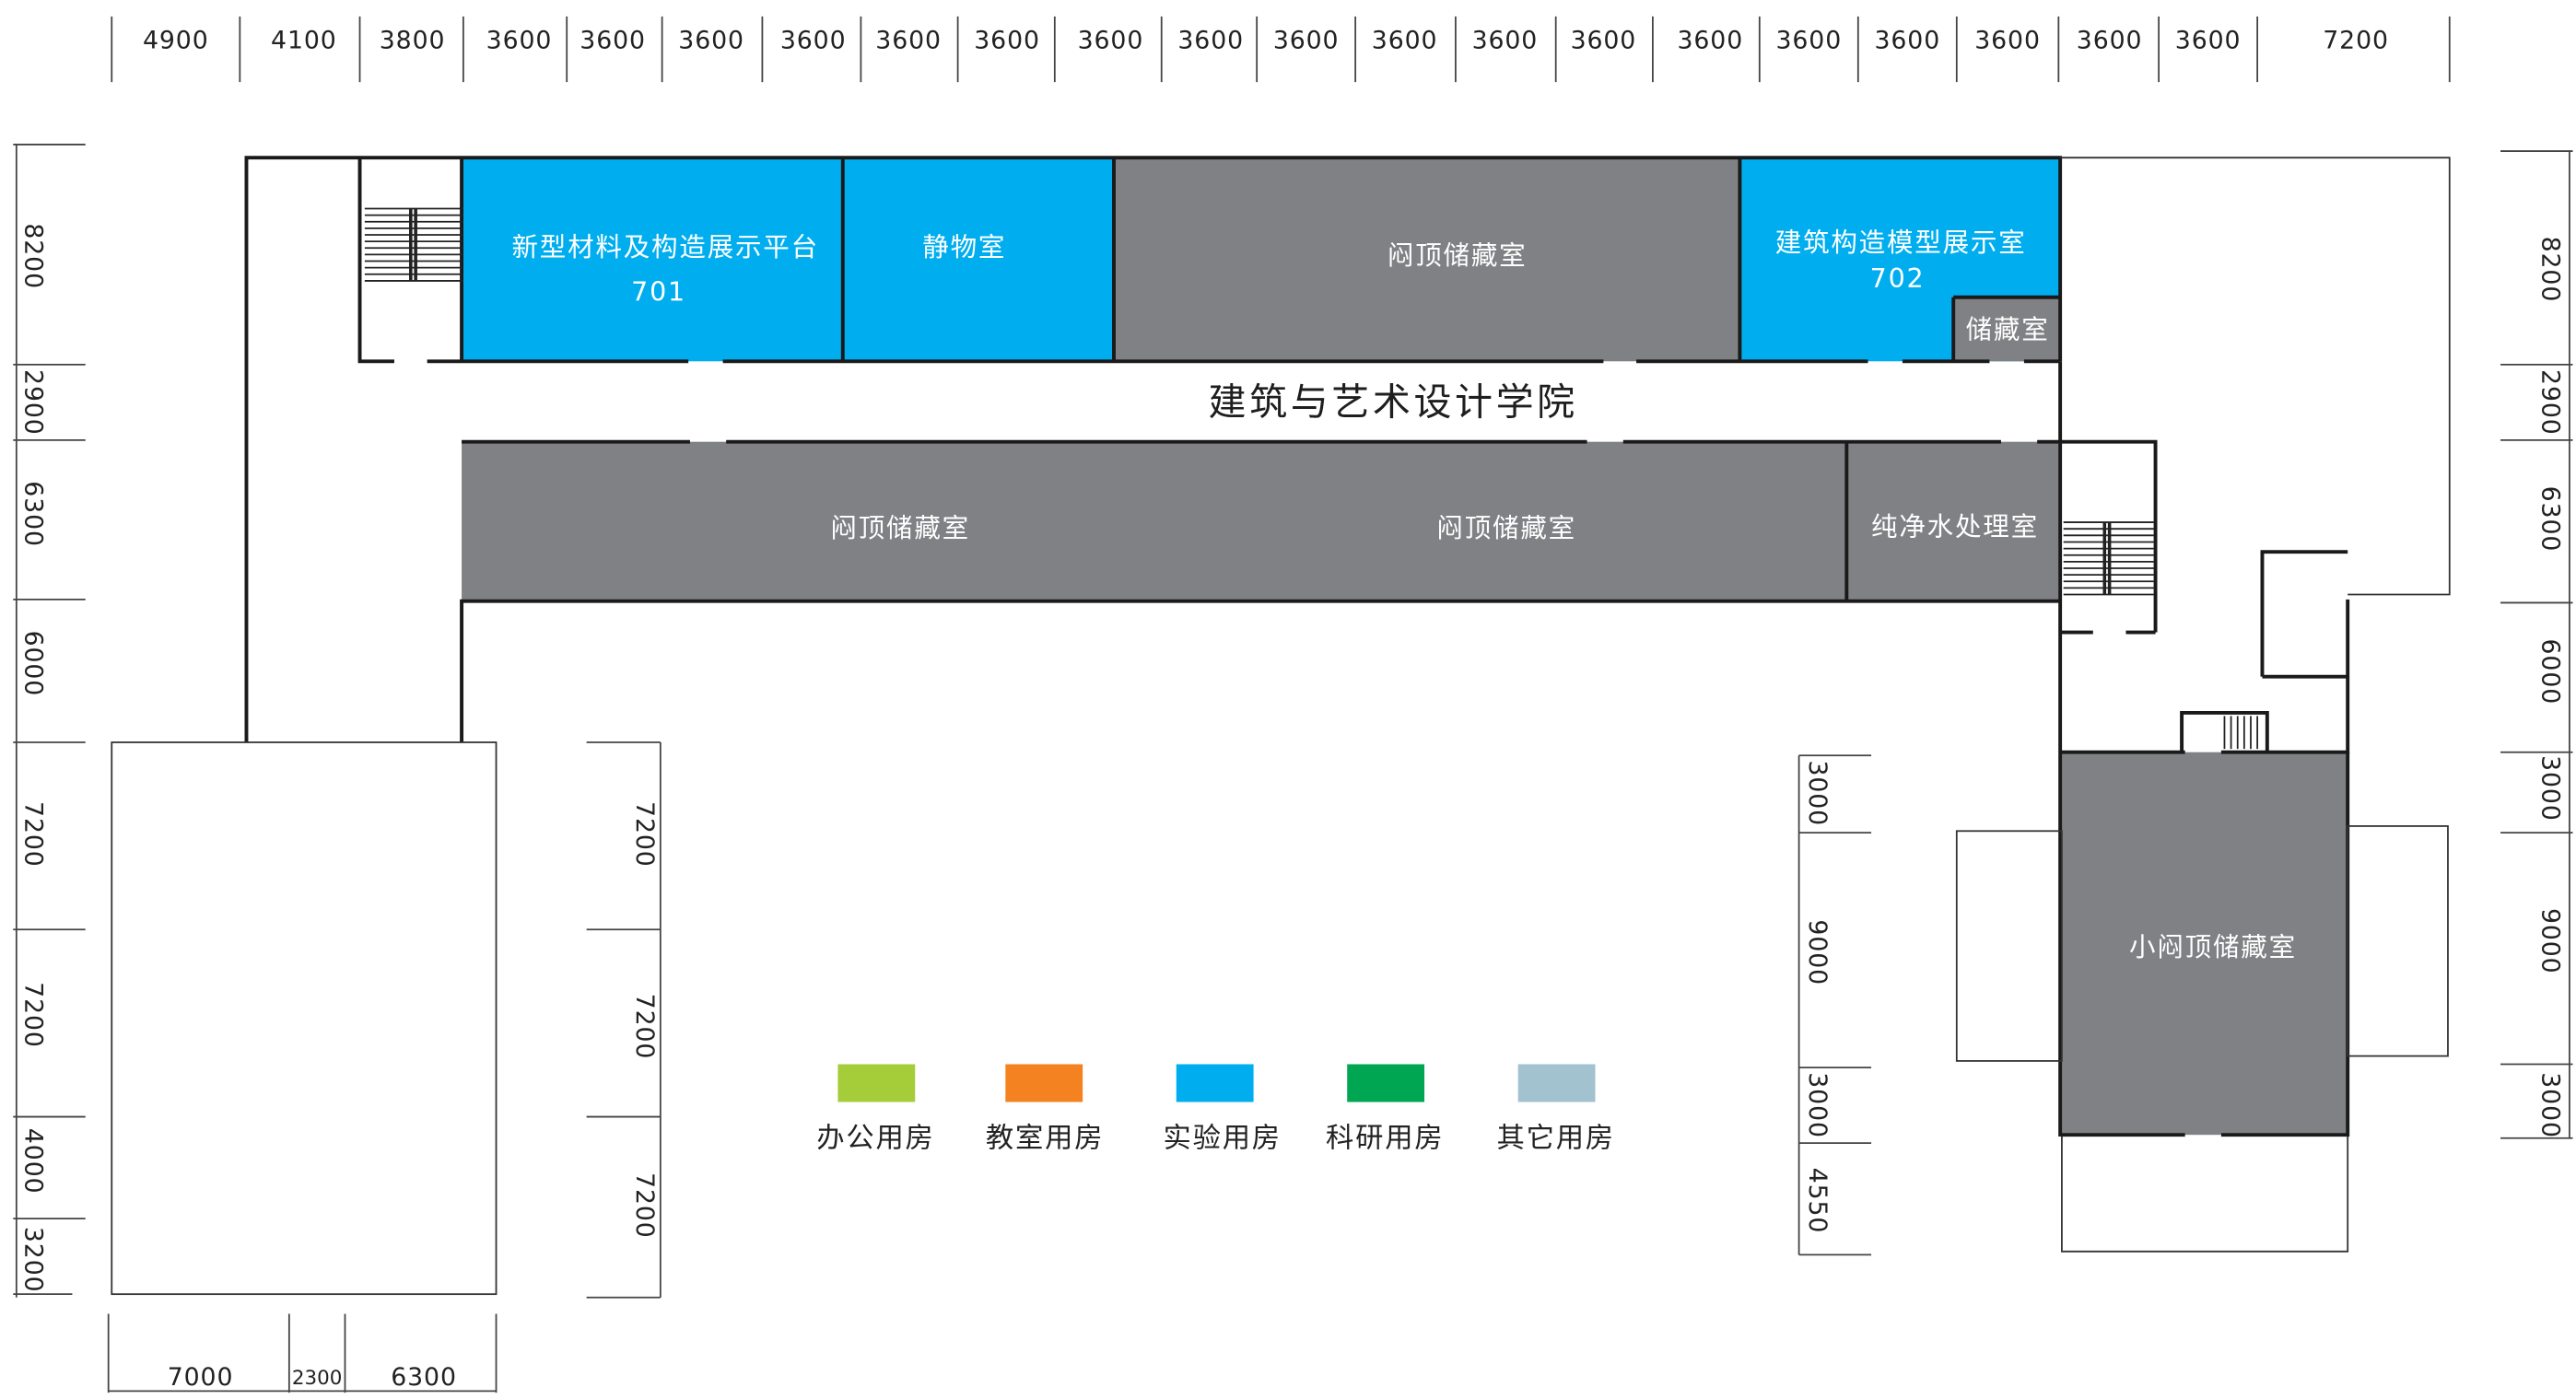 The width and height of the screenshot is (2576, 1399). What do you see at coordinates (1110, 40) in the screenshot?
I see `dim-top-10: 3600` at bounding box center [1110, 40].